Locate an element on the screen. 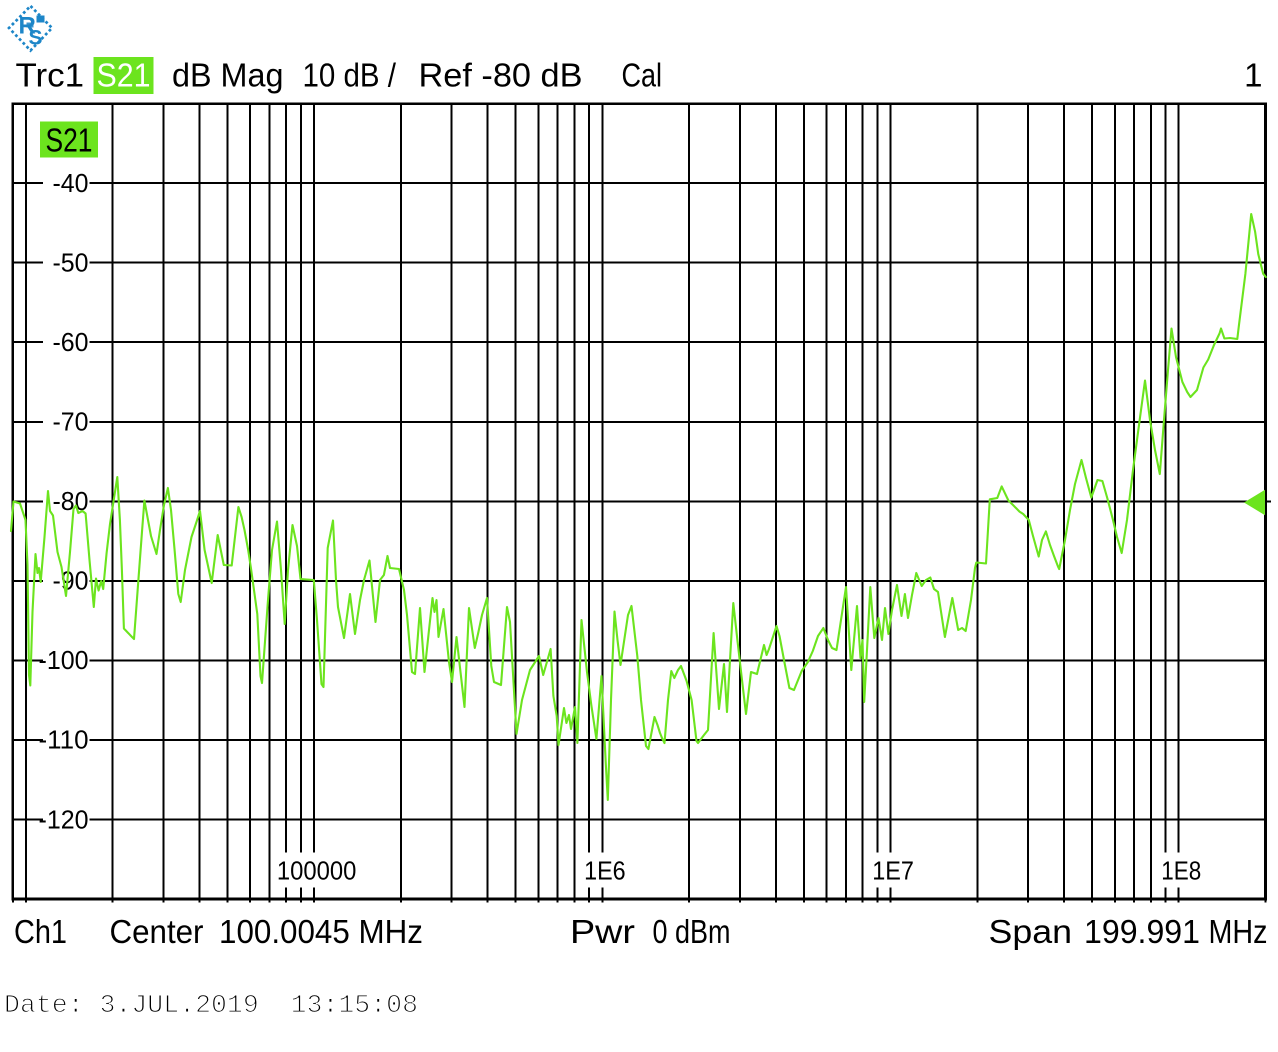  svg-text: 1E8 is located at coordinates (1181, 872).